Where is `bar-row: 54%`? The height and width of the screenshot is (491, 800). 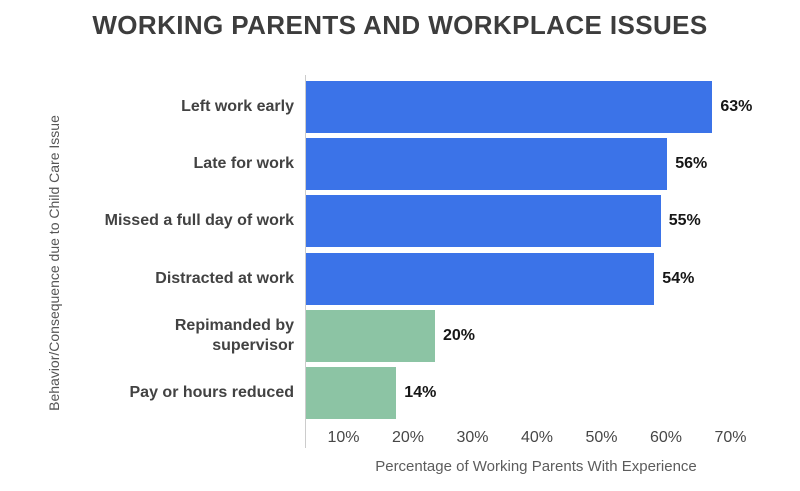
bar-row: 54% is located at coordinates (546, 278).